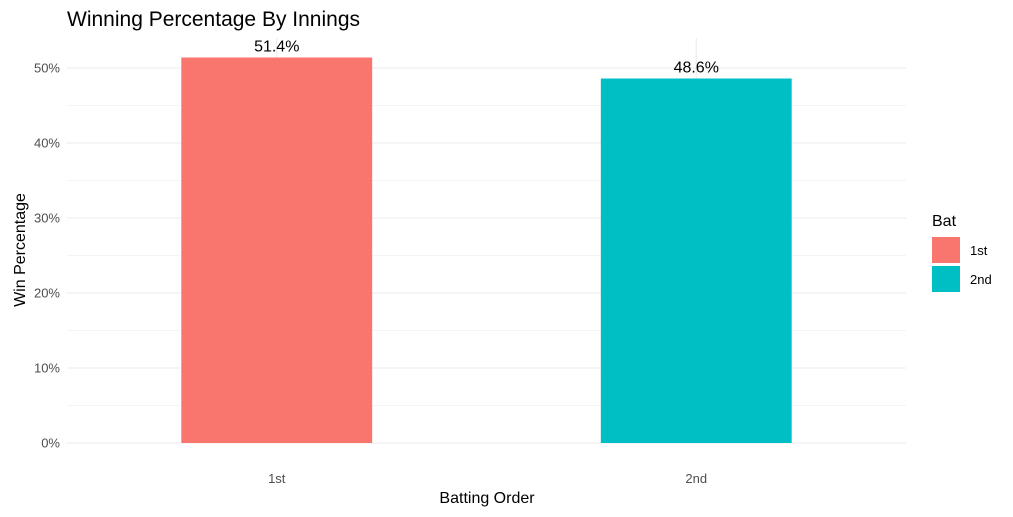 The height and width of the screenshot is (517, 1013). Describe the element at coordinates (47, 368) in the screenshot. I see `y-tick-label: 10%` at that location.